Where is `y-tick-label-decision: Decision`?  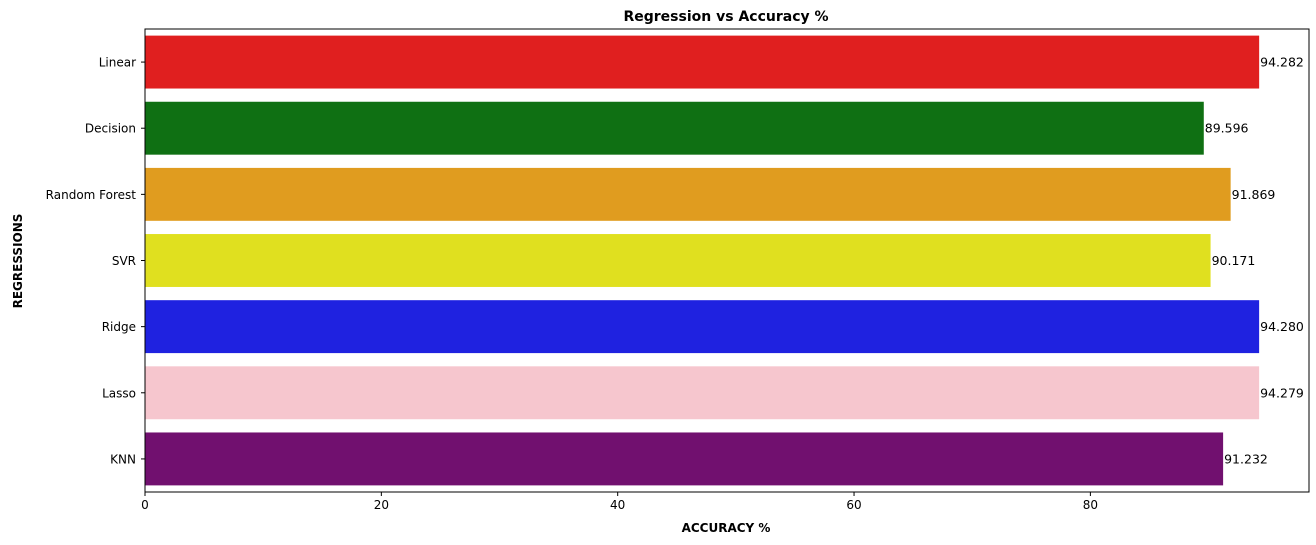
y-tick-label-decision: Decision is located at coordinates (110, 129).